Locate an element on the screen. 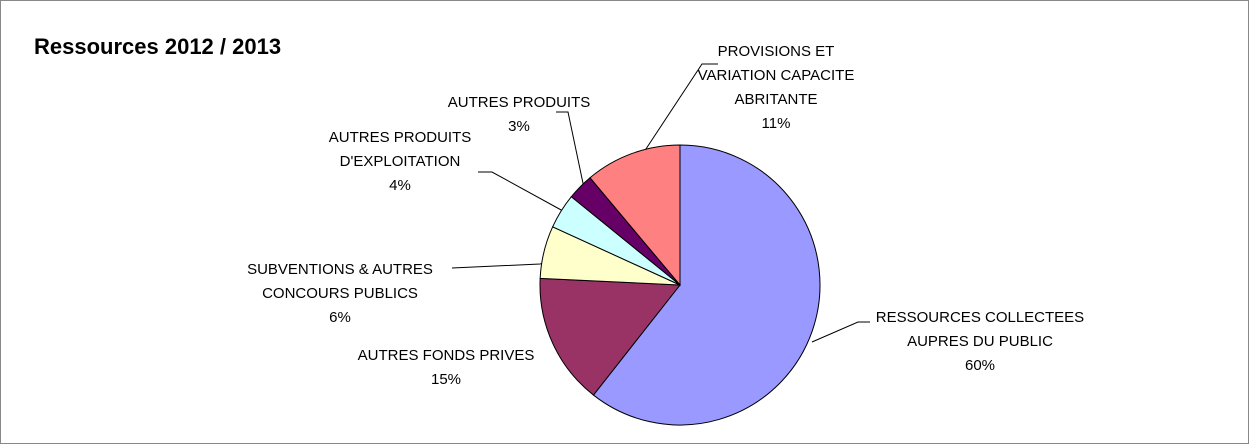 This screenshot has width=1249, height=444. value-label: 3% is located at coordinates (519, 126).